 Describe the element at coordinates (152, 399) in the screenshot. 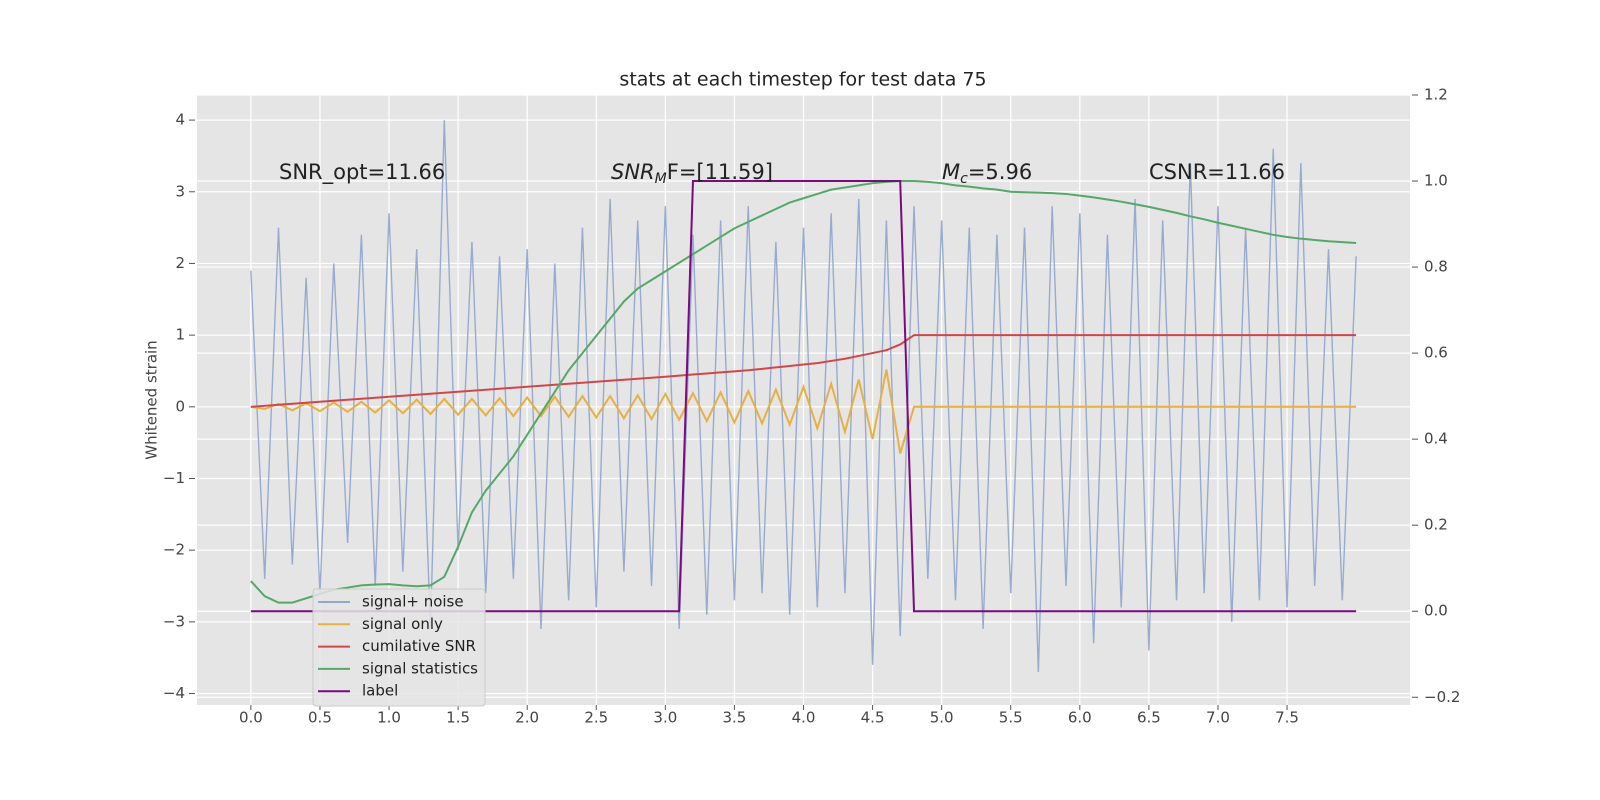

I see `y-axis-label: Whitened strain` at that location.